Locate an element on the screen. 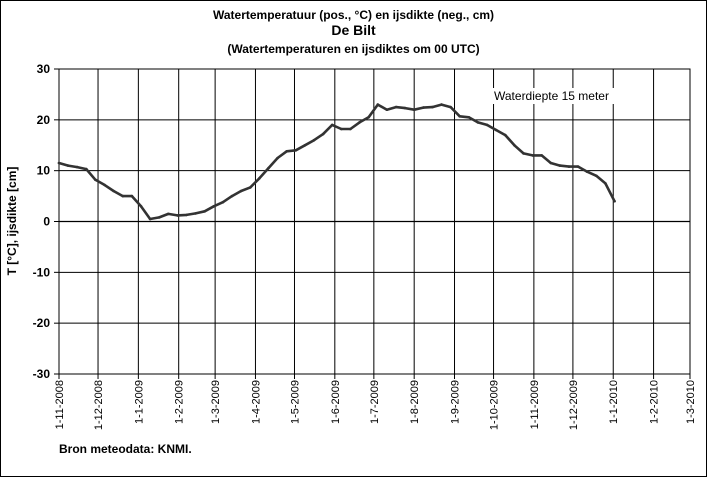 This screenshot has height=477, width=707. chart-subtitle: De Bilt is located at coordinates (353, 30).